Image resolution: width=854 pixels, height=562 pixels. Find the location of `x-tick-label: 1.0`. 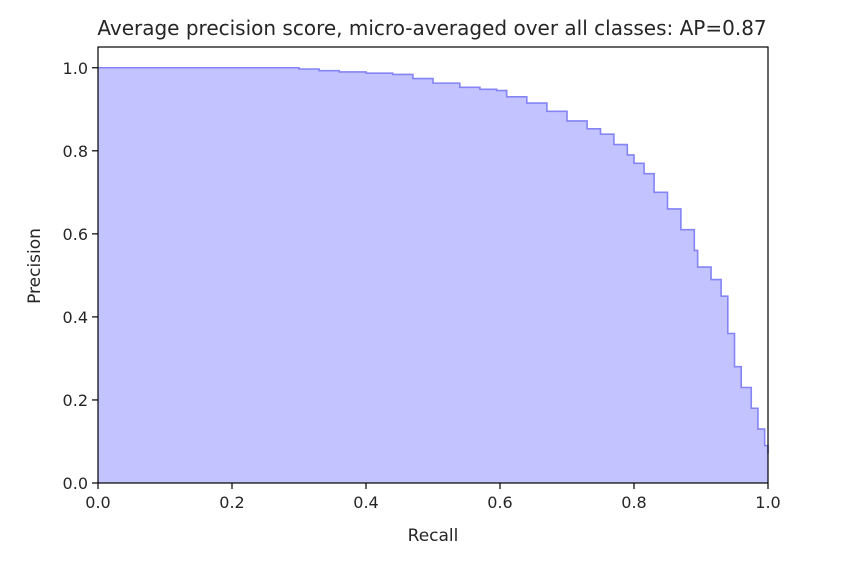

x-tick-label: 1.0 is located at coordinates (767, 502).